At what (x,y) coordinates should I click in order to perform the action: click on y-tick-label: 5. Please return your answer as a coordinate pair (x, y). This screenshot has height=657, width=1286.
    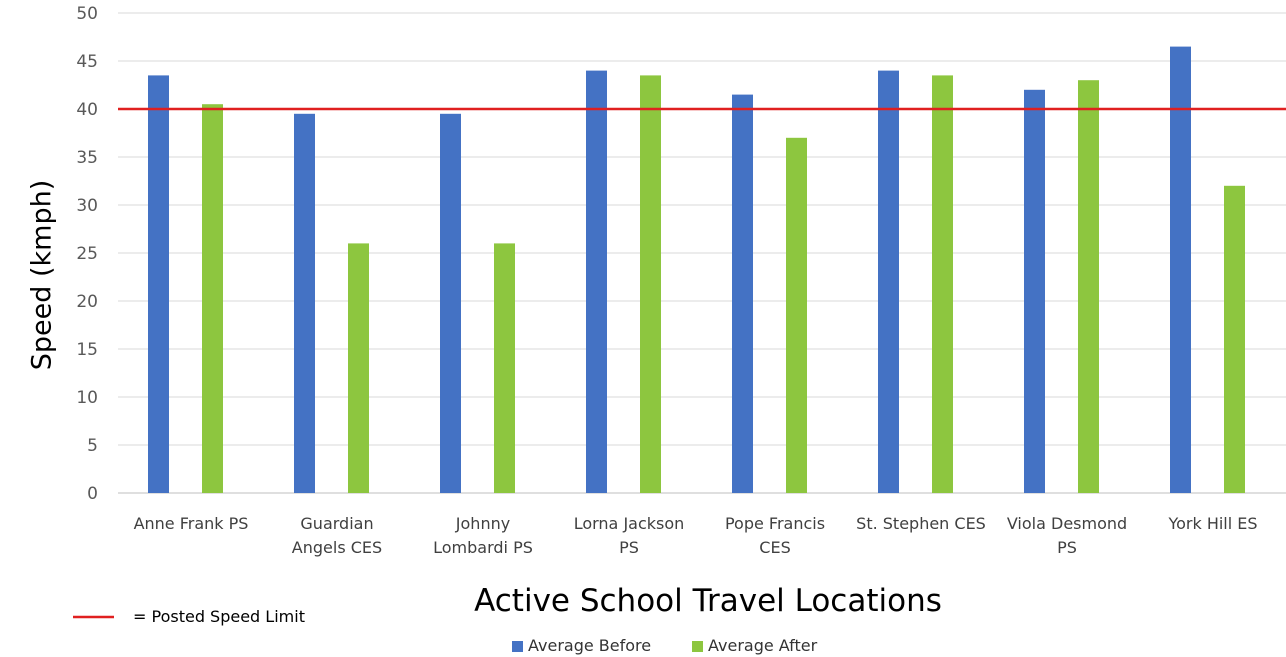
    Looking at the image, I should click on (92, 446).